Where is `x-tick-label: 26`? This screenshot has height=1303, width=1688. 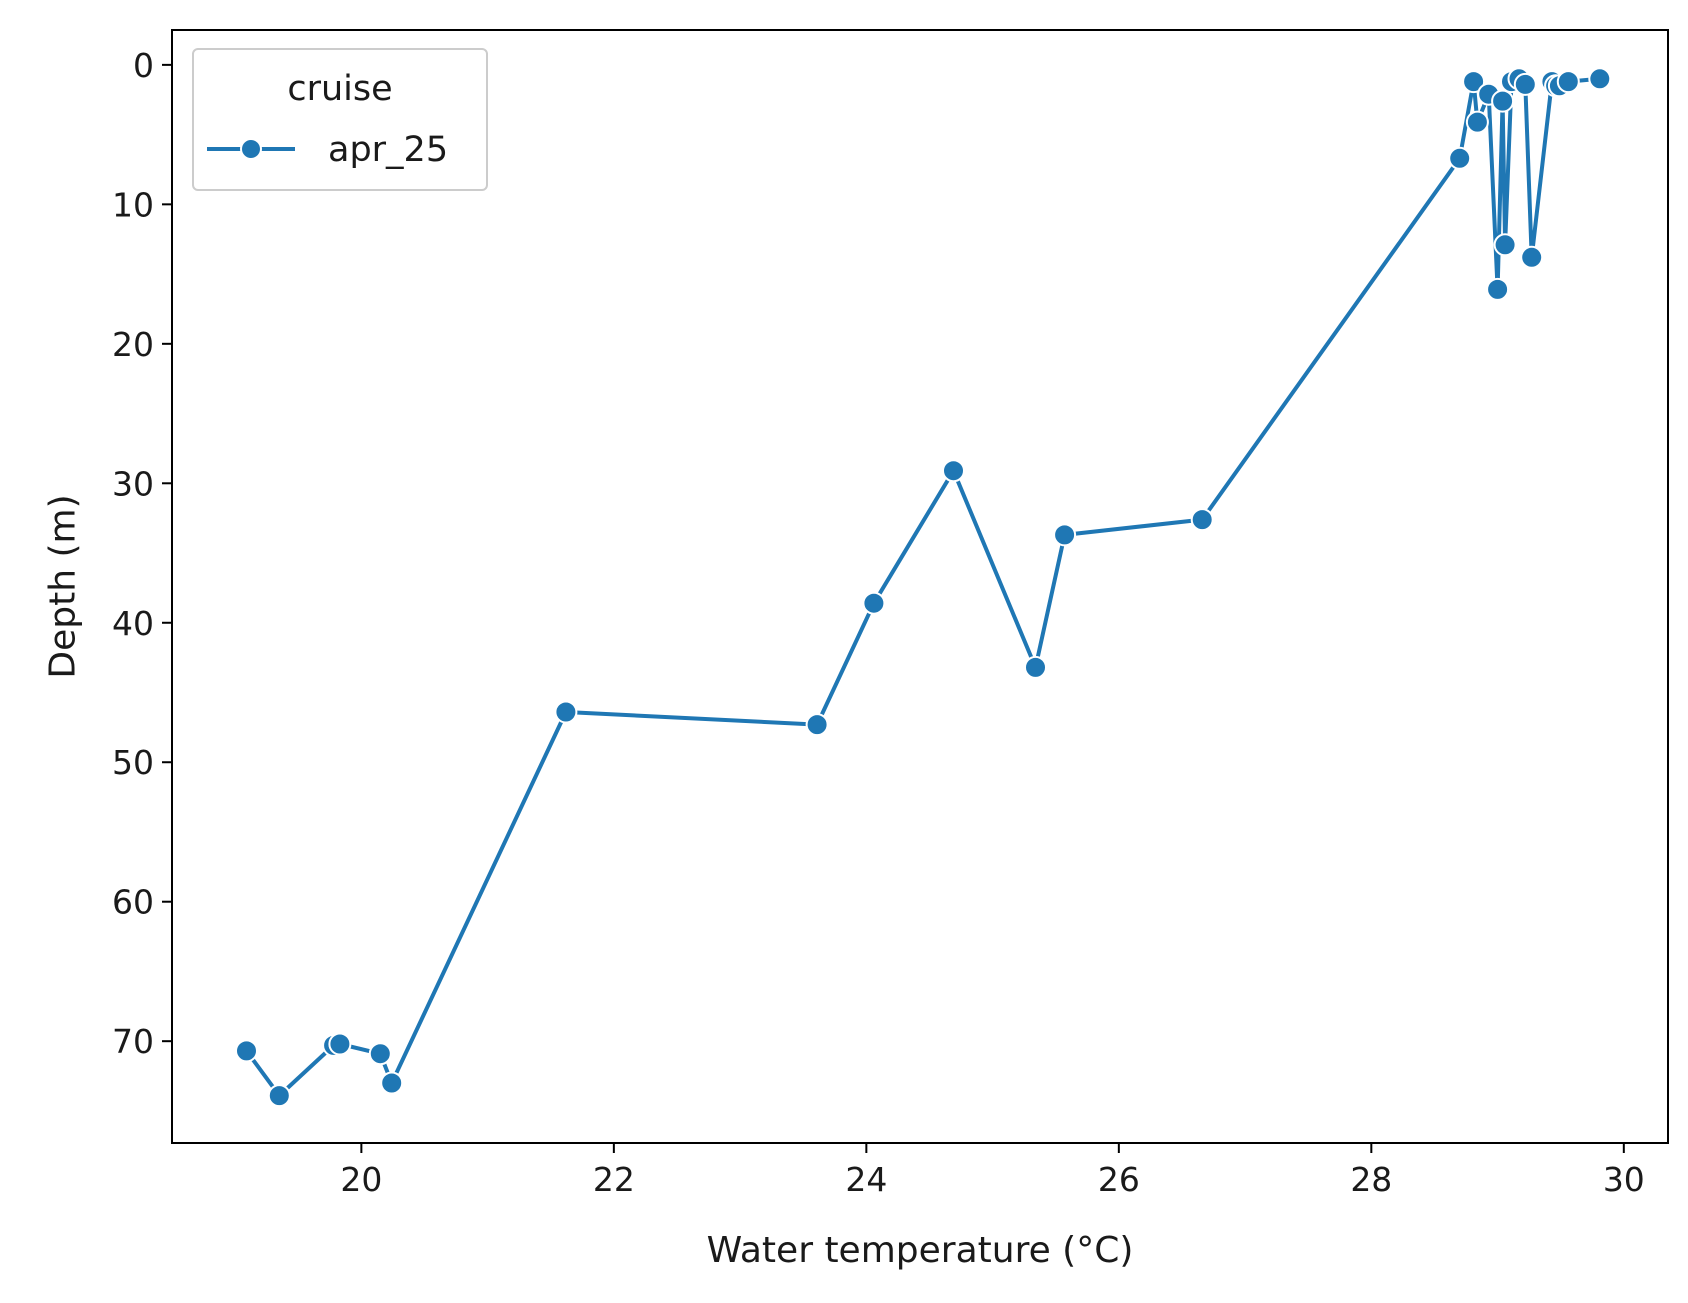 x-tick-label: 26 is located at coordinates (1119, 1179).